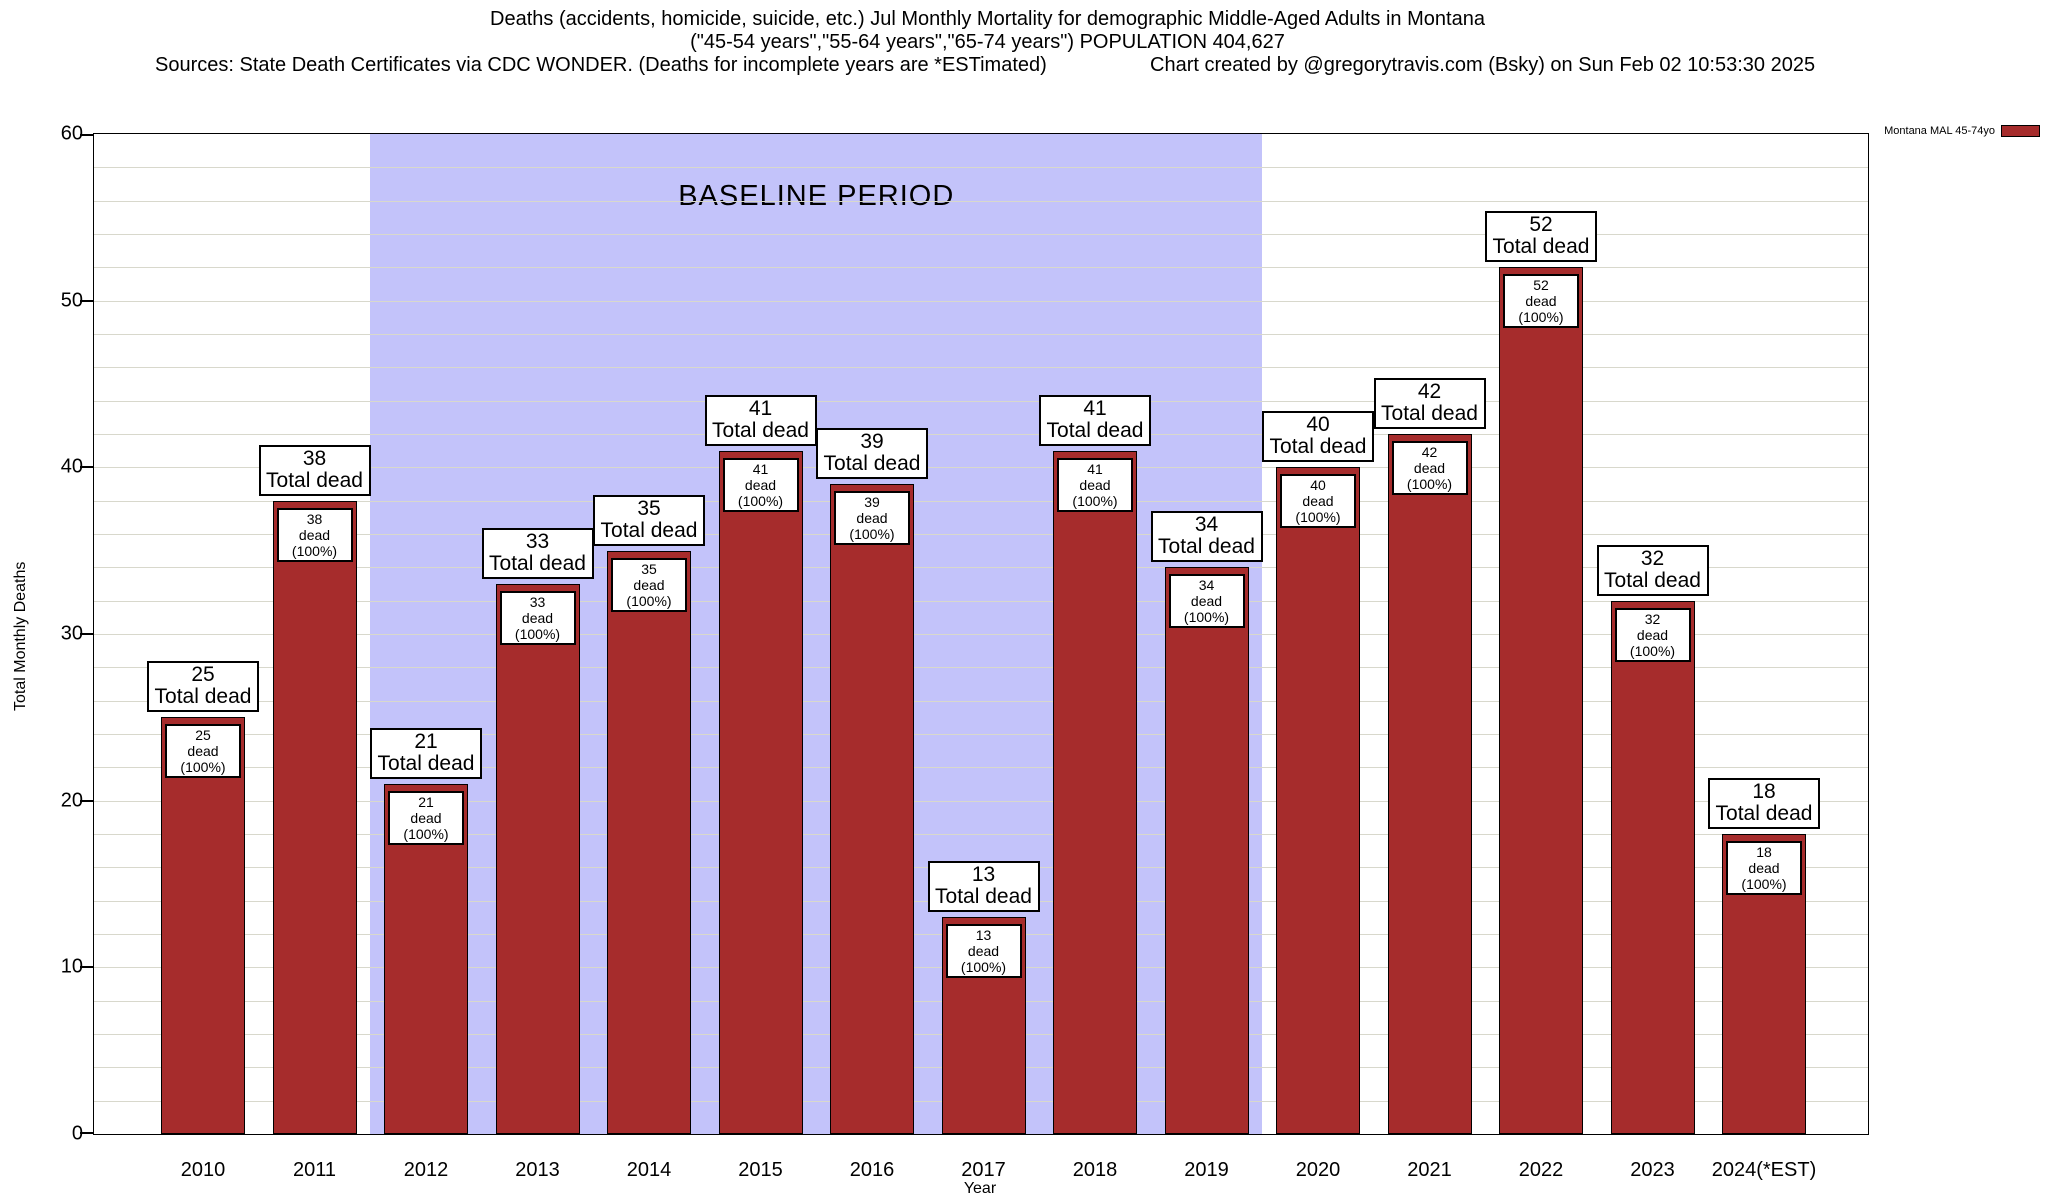 The image size is (2048, 1200). Describe the element at coordinates (1429, 452) in the screenshot. I see `bar-inner-value: 42` at that location.